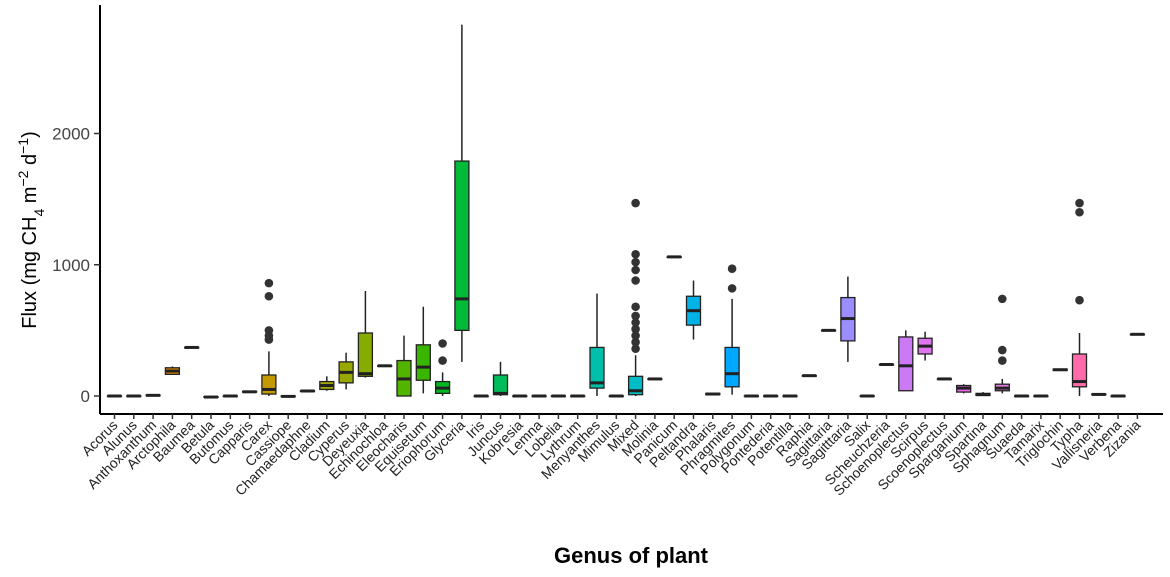  What do you see at coordinates (230, 396) in the screenshot?
I see `box-butomus` at bounding box center [230, 396].